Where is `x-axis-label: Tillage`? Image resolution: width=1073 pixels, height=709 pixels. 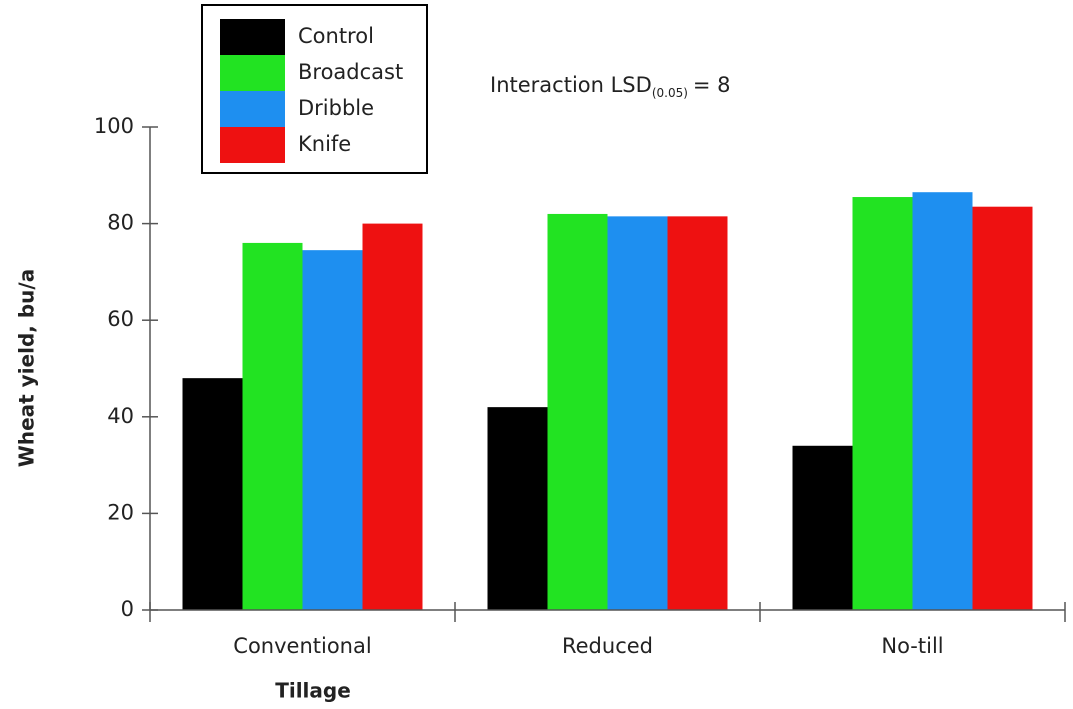
x-axis-label: Tillage is located at coordinates (313, 691).